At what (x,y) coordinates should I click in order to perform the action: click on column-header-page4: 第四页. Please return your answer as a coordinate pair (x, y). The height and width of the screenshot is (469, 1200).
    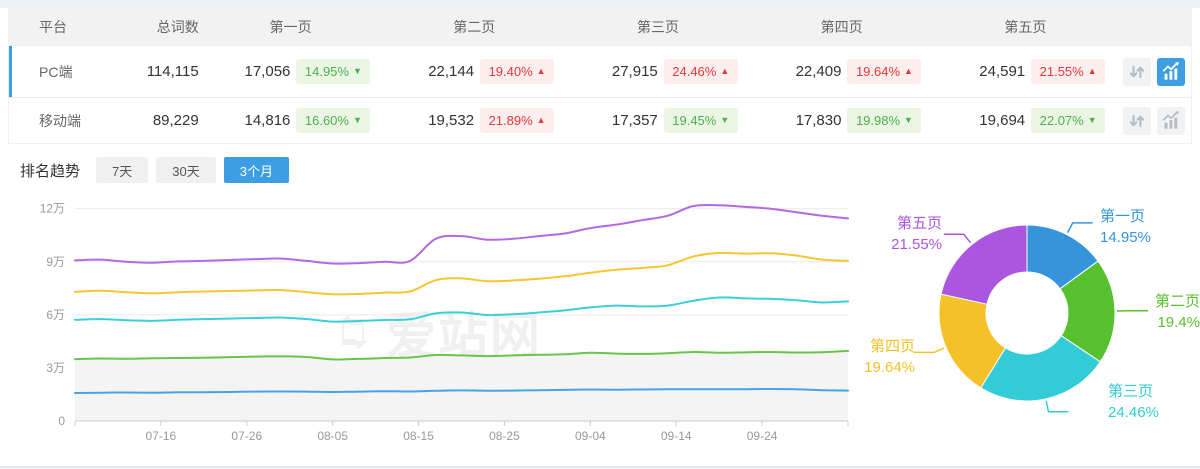
    Looking at the image, I should click on (841, 27).